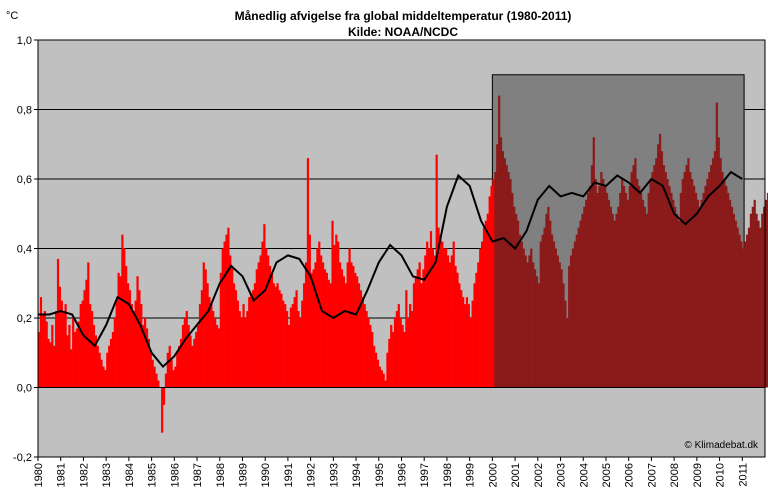 This screenshot has width=768, height=503. Describe the element at coordinates (289, 475) in the screenshot. I see `x-tick-label: 1991` at that location.